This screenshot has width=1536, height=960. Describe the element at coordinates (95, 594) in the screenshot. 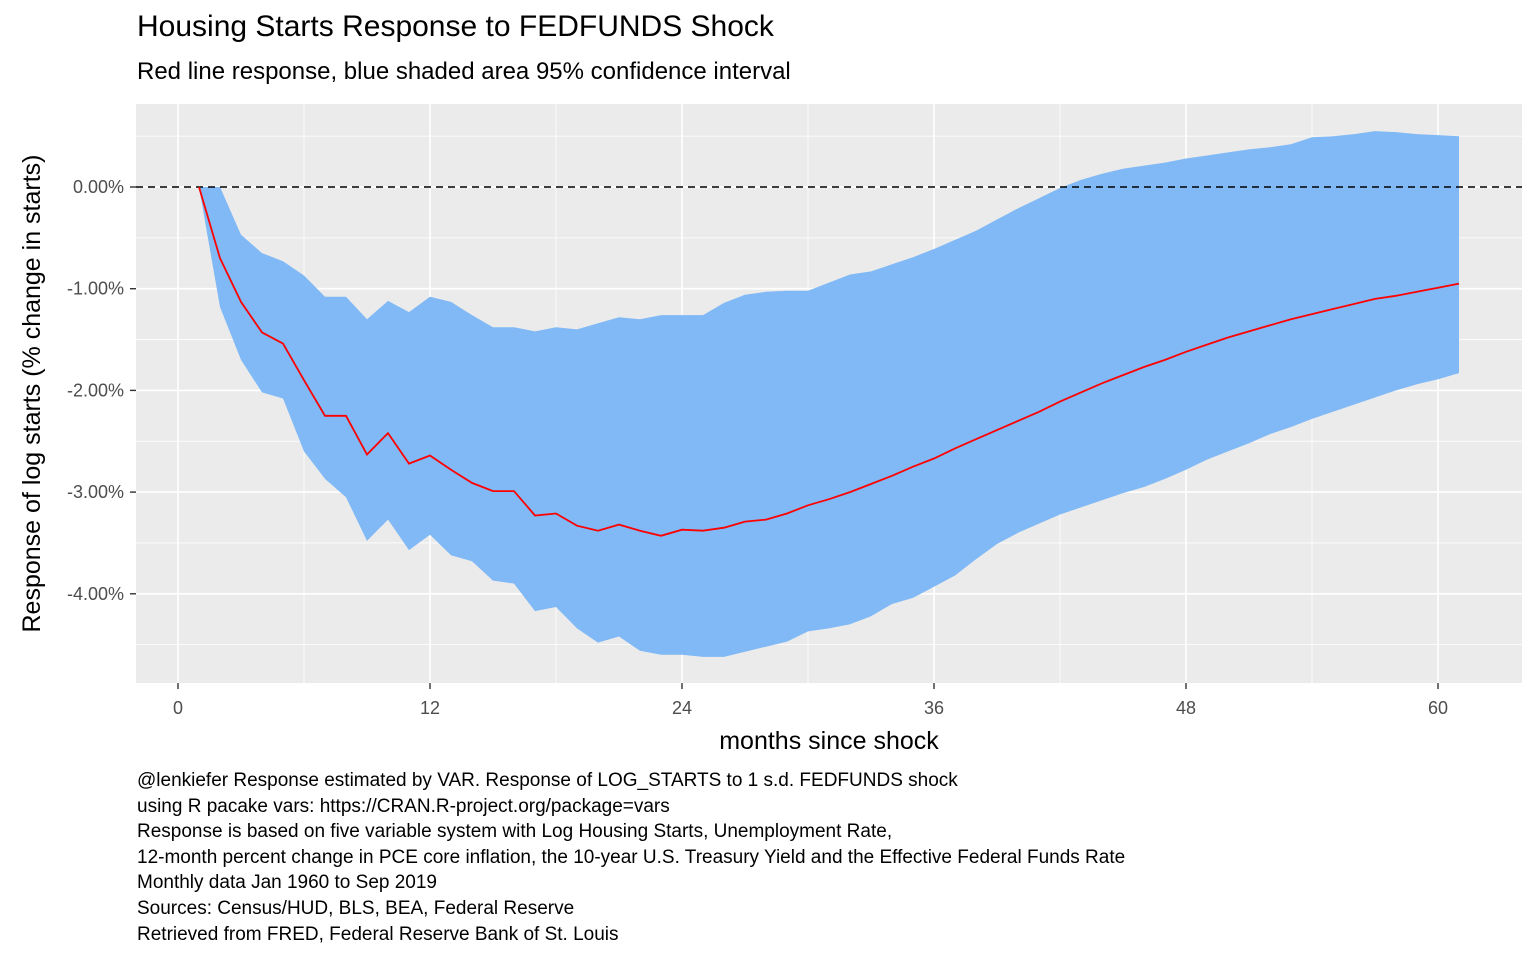

I see `y-tick-label: -4.00%` at that location.